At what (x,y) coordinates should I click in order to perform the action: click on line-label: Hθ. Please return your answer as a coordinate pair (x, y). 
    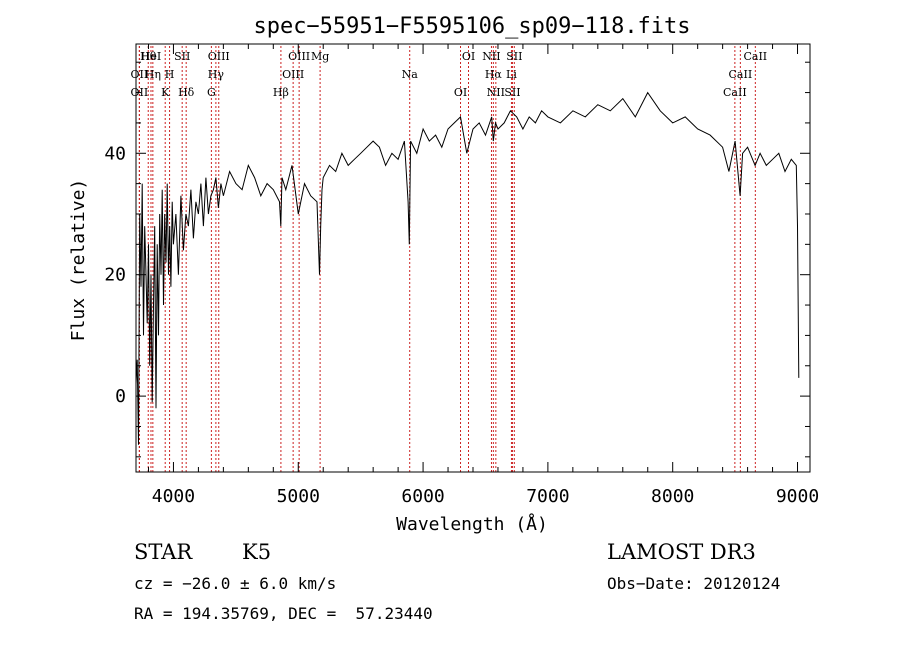
    Looking at the image, I should click on (148, 56).